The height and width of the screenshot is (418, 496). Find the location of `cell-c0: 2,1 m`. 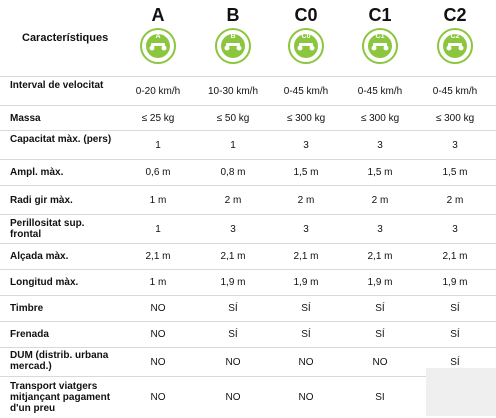

cell-c0: 2,1 m is located at coordinates (306, 256).